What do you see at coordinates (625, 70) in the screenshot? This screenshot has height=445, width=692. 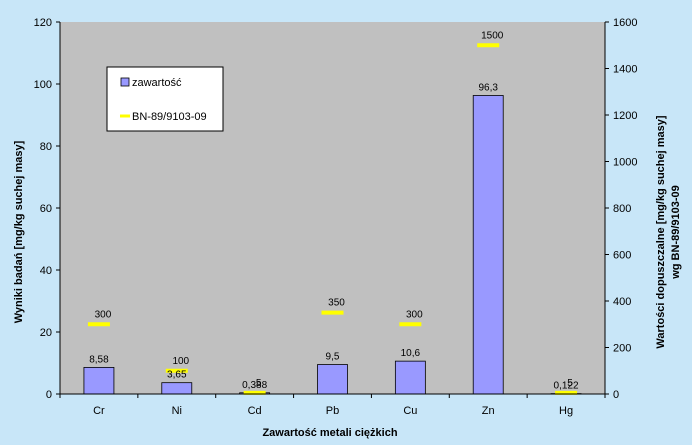 I see `y2-tick-label: 1400` at bounding box center [625, 70].